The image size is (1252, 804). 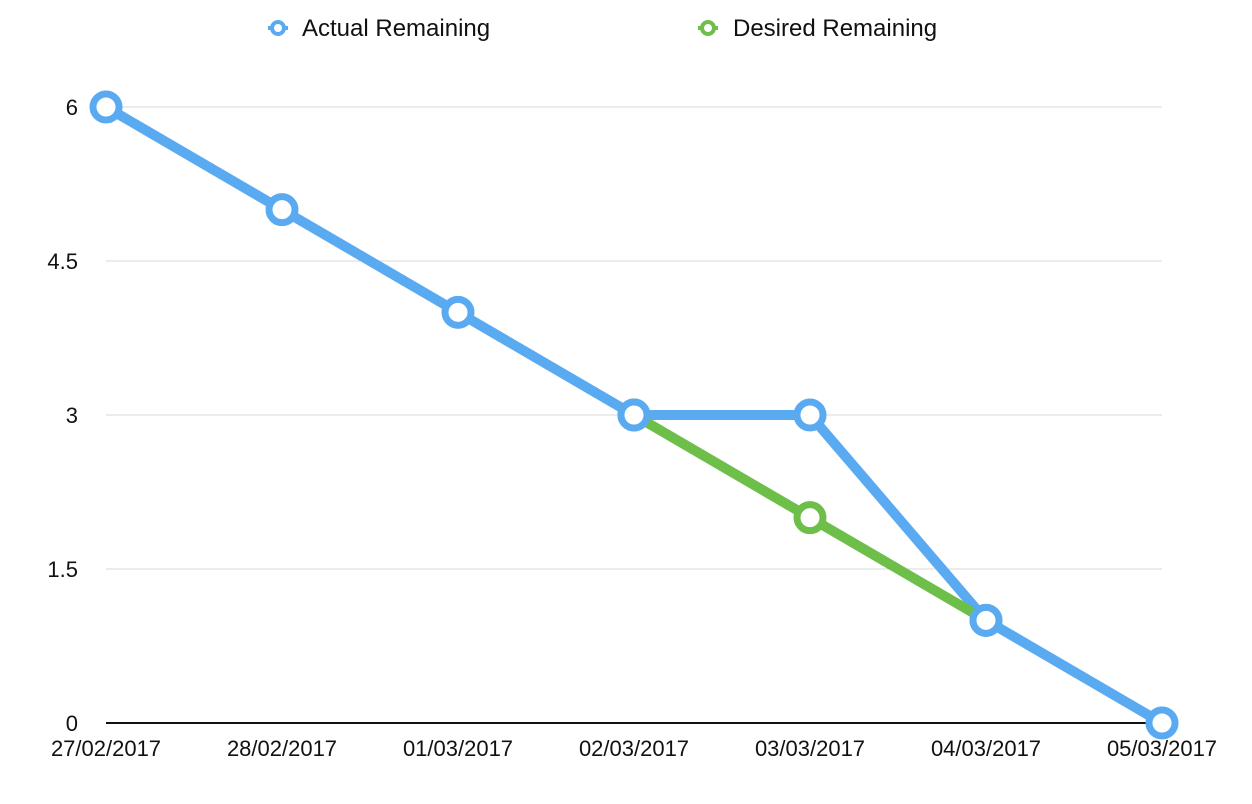 I want to click on legend-swatch-actual-remaining-marker, so click(x=278, y=28).